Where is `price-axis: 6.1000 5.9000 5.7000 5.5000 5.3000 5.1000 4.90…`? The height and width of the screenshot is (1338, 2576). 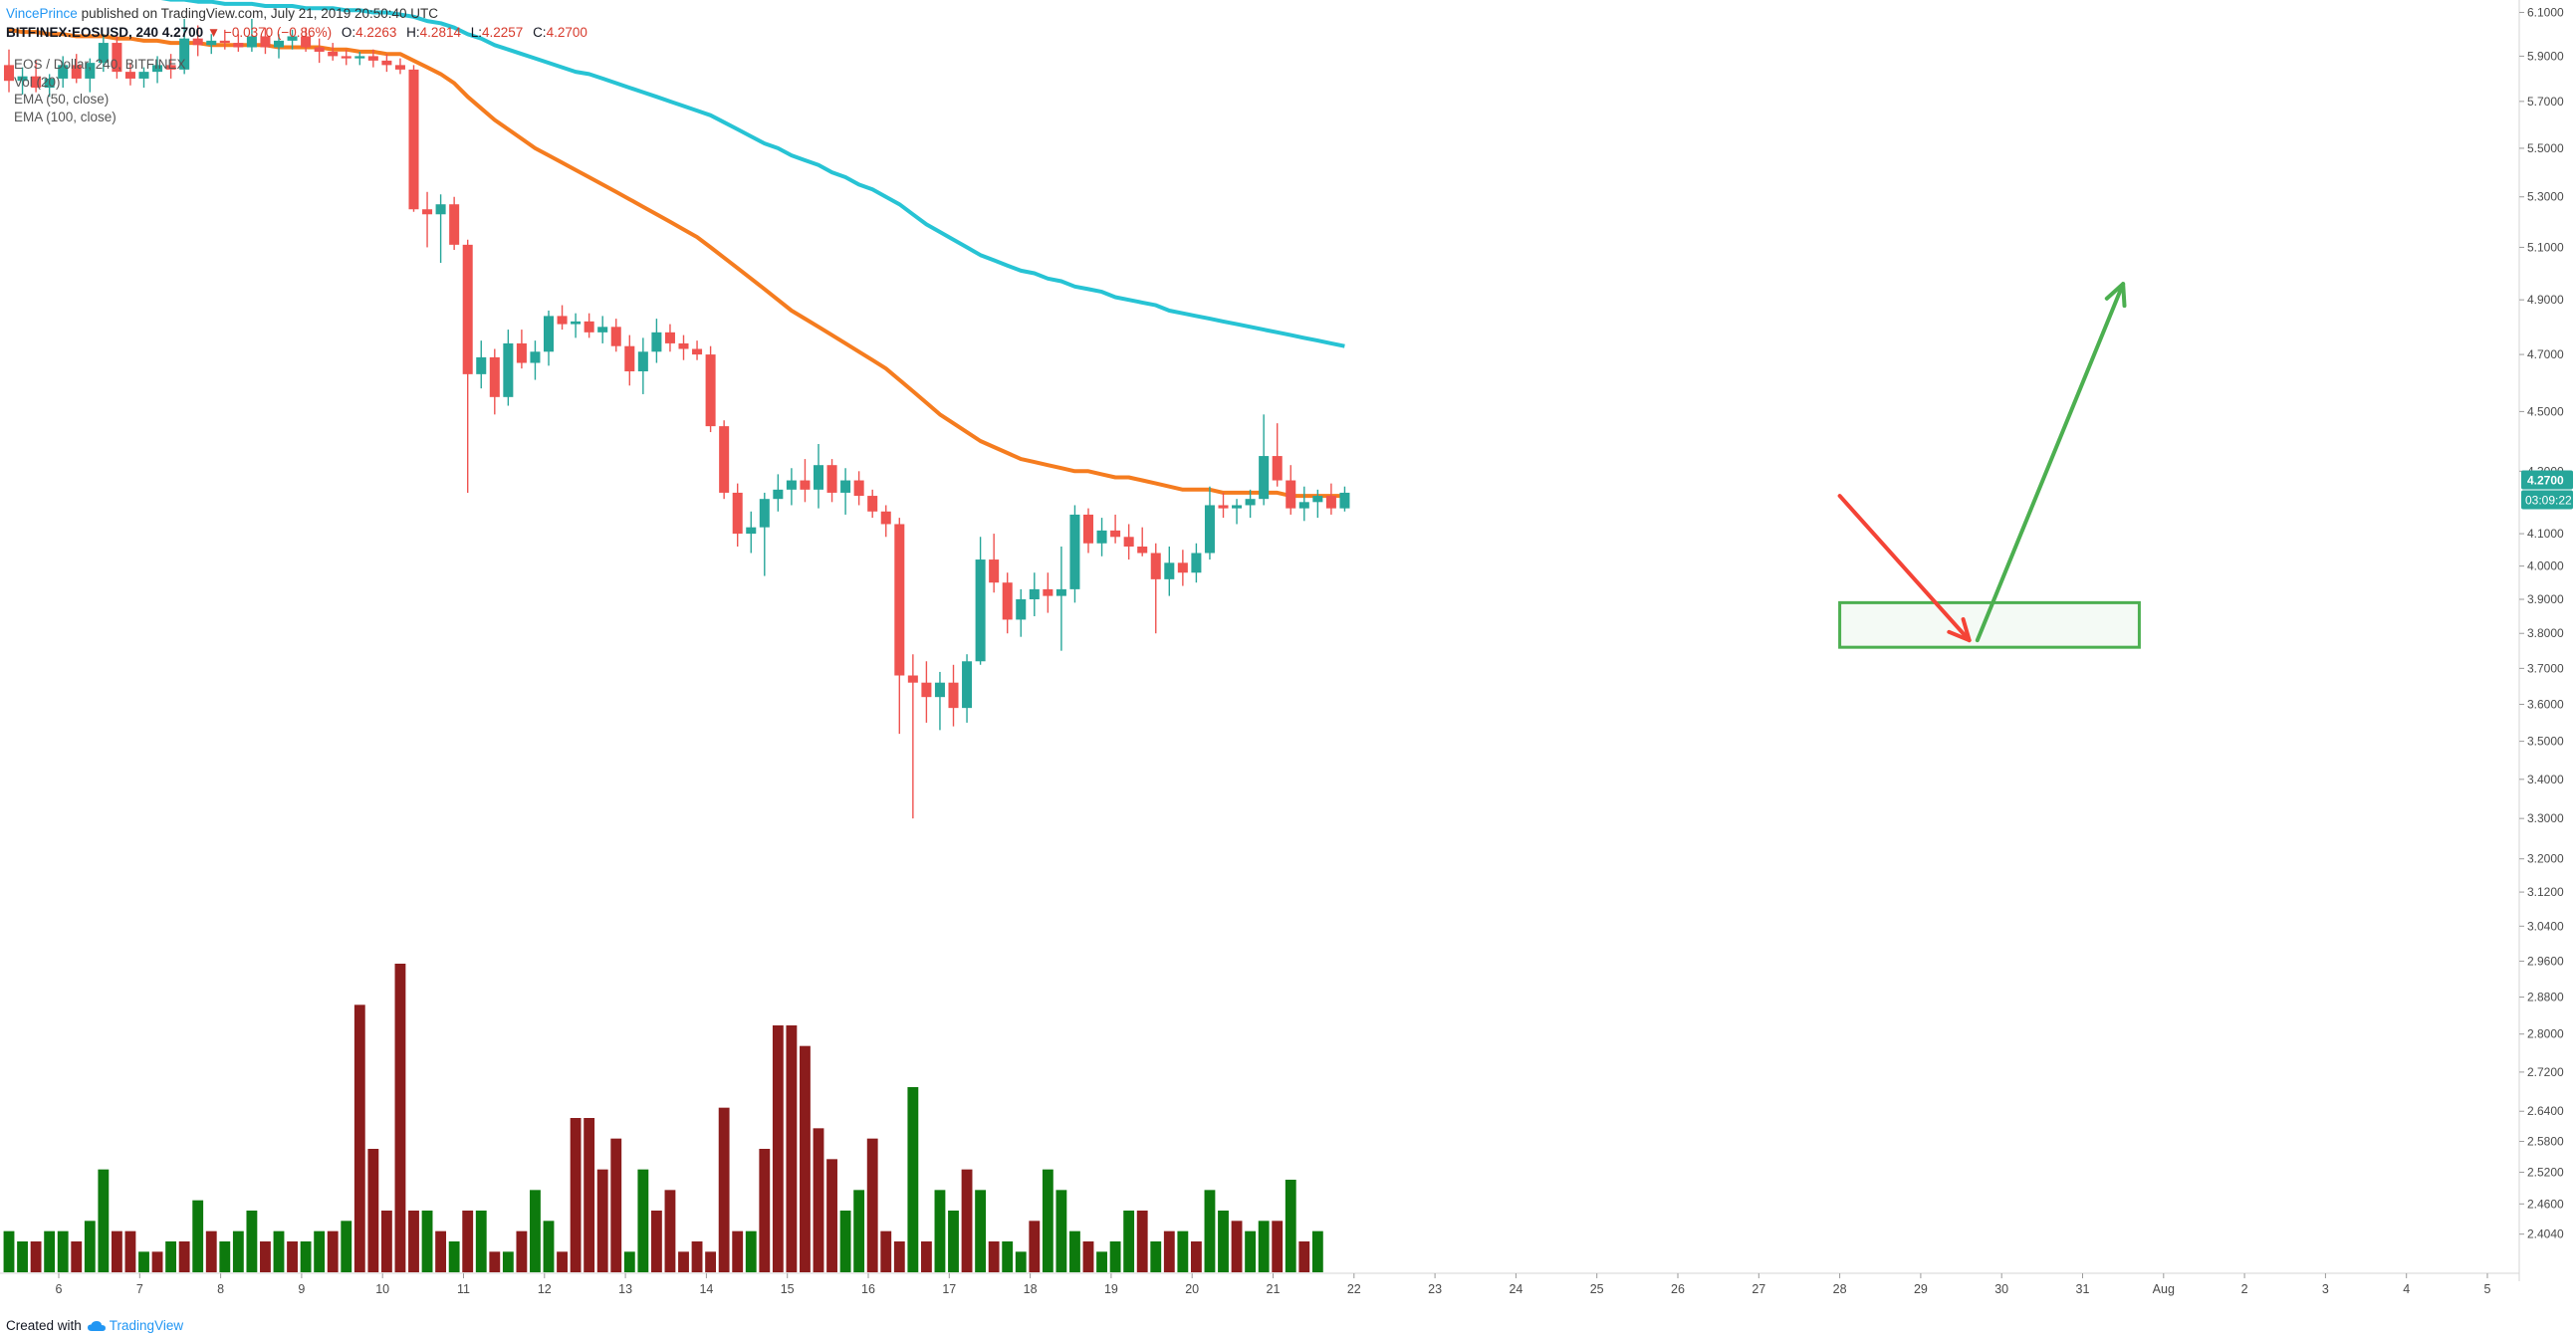 price-axis: 6.1000 5.9000 5.7000 5.5000 5.3000 5.1000 4.90… is located at coordinates (2546, 623).